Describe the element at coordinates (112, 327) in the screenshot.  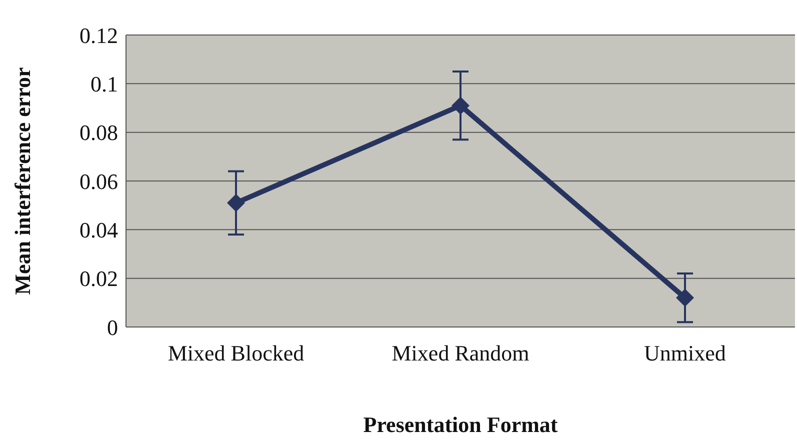
I see `y-tick-label: 0` at that location.